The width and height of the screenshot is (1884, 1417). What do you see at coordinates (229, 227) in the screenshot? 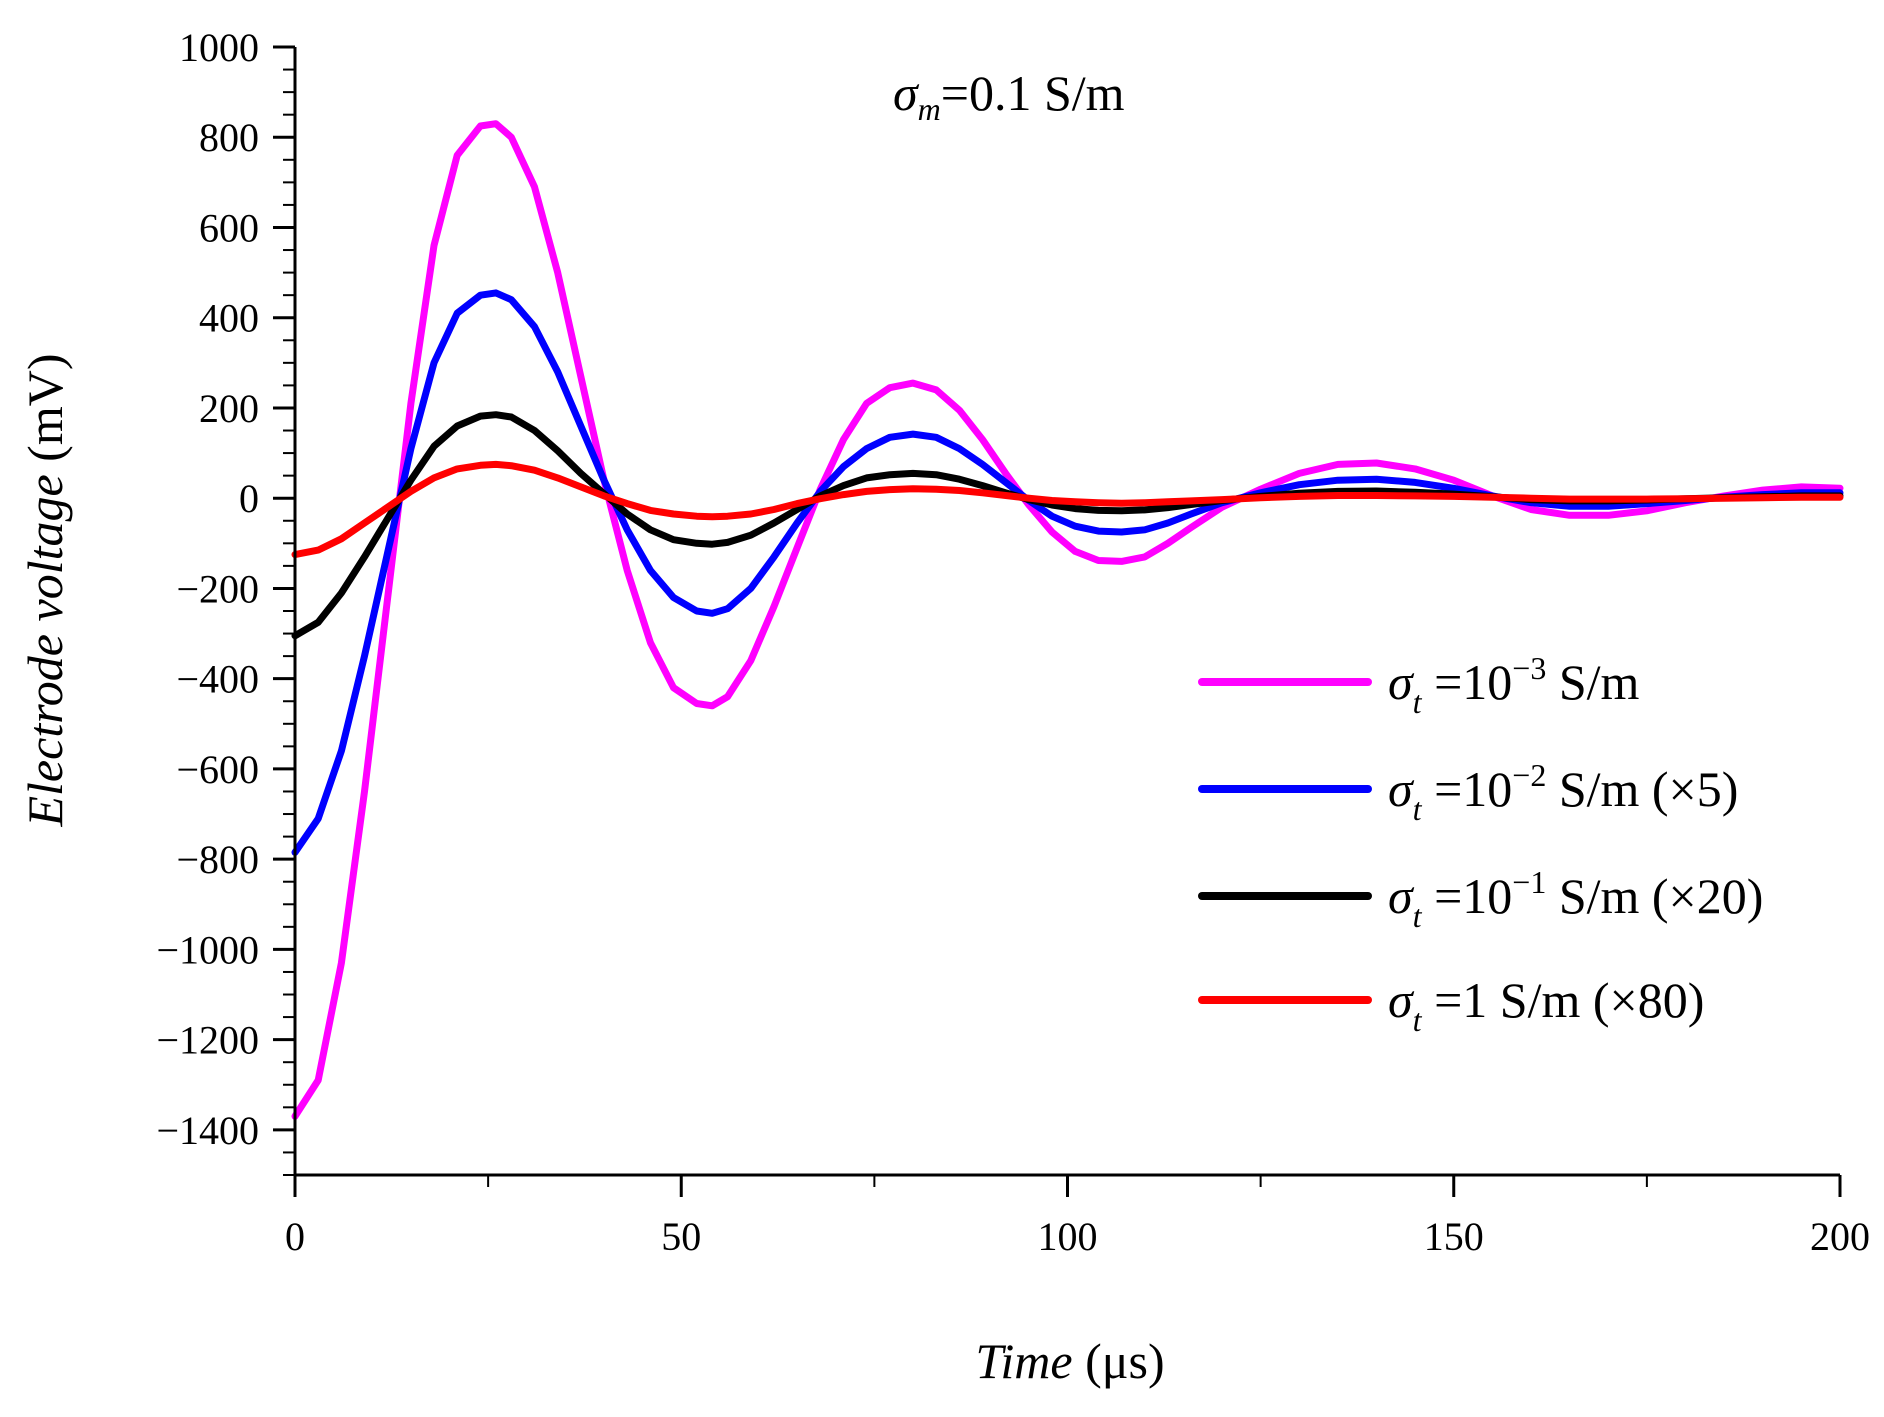
I see `y-tick-label: 600` at bounding box center [229, 227].